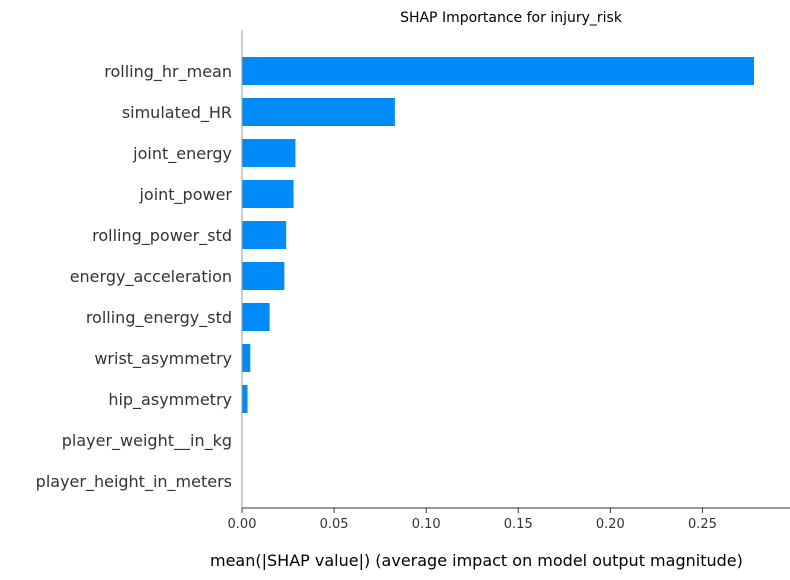  Describe the element at coordinates (168, 72) in the screenshot. I see `category-label: rolling_hr_mean` at that location.